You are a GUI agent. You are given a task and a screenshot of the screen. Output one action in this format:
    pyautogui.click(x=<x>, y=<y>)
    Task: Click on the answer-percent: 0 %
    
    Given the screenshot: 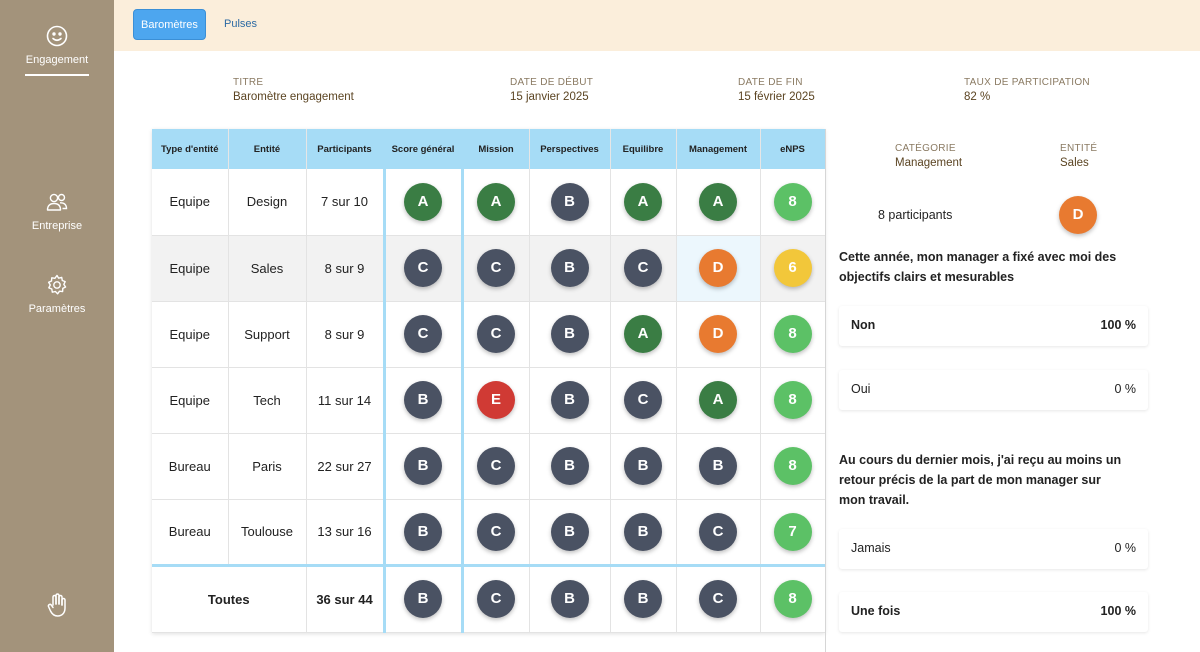 What is the action you would take?
    pyautogui.click(x=1125, y=548)
    